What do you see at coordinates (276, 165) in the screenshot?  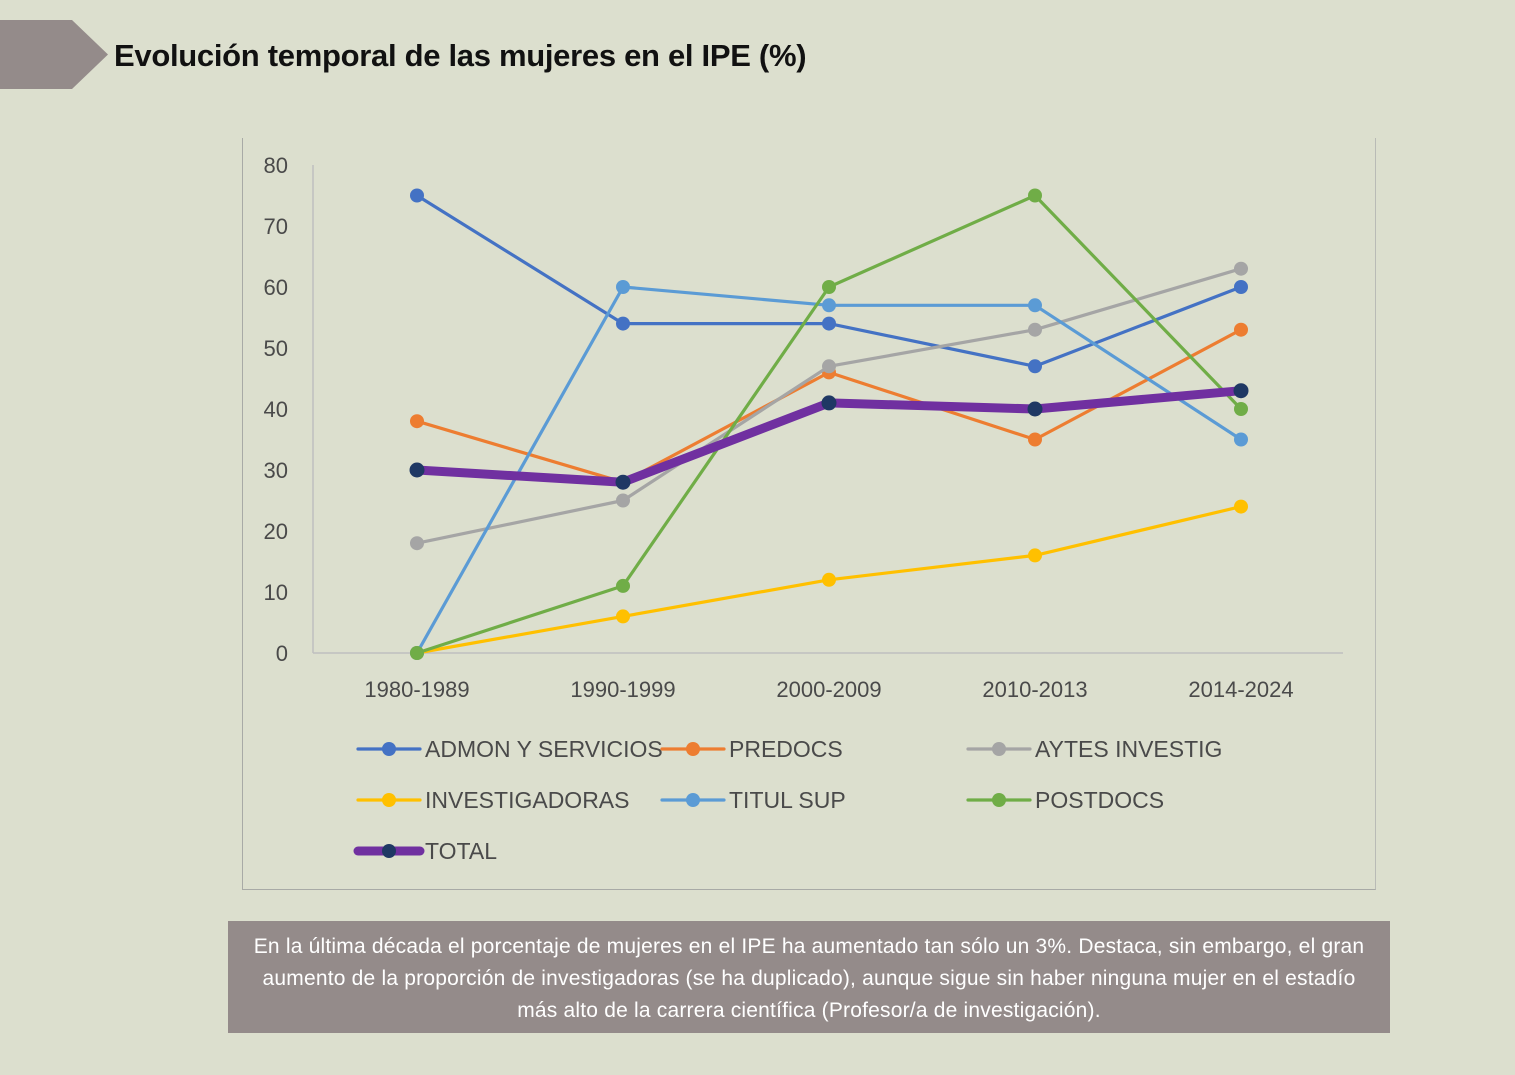 I see `y-tick-label: 80` at bounding box center [276, 165].